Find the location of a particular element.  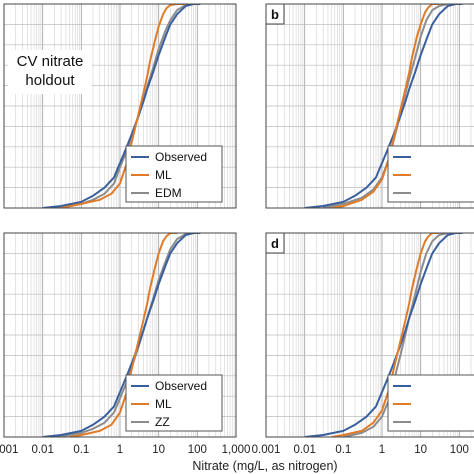

x-axis-label: Nitrate (mg/L, as nitrogen) is located at coordinates (264, 466).